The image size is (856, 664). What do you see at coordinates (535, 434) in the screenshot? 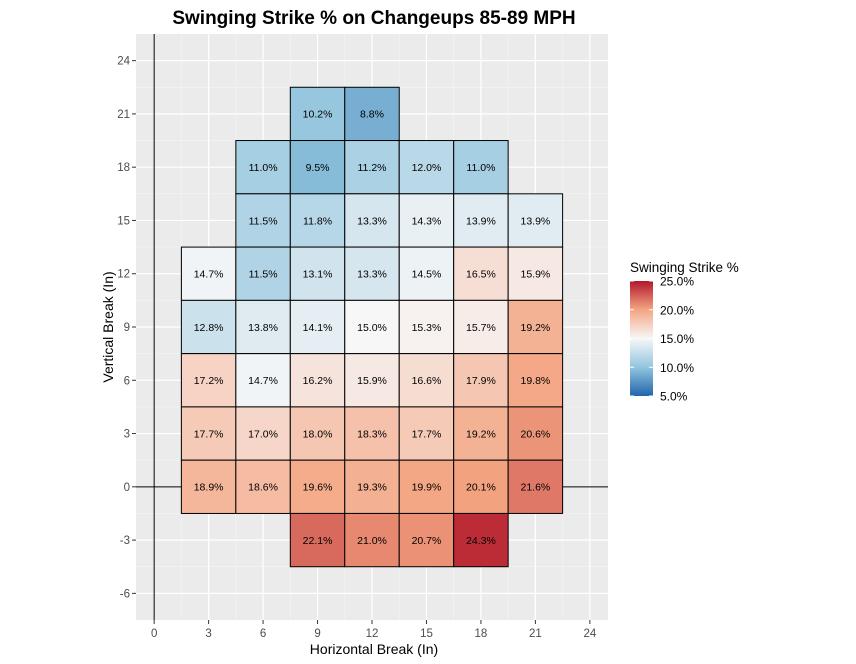
I see `cell-value-label: 20.6%` at bounding box center [535, 434].